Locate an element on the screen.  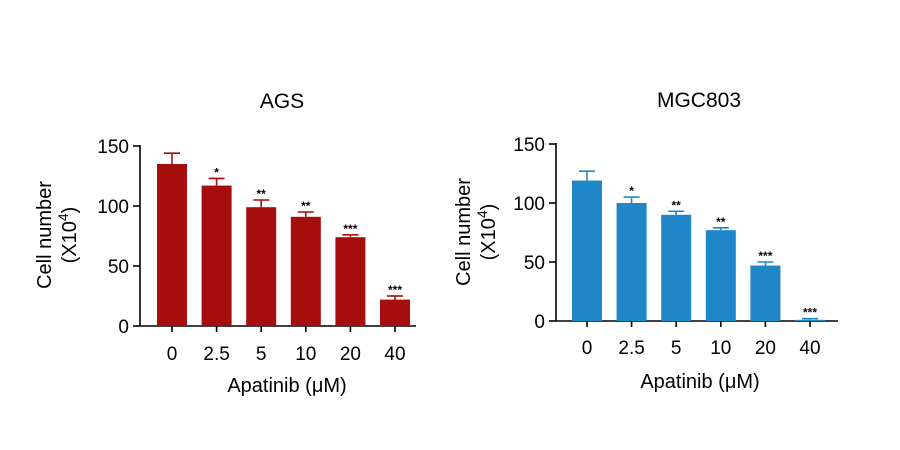
chart-title: MGC803 is located at coordinates (699, 100).